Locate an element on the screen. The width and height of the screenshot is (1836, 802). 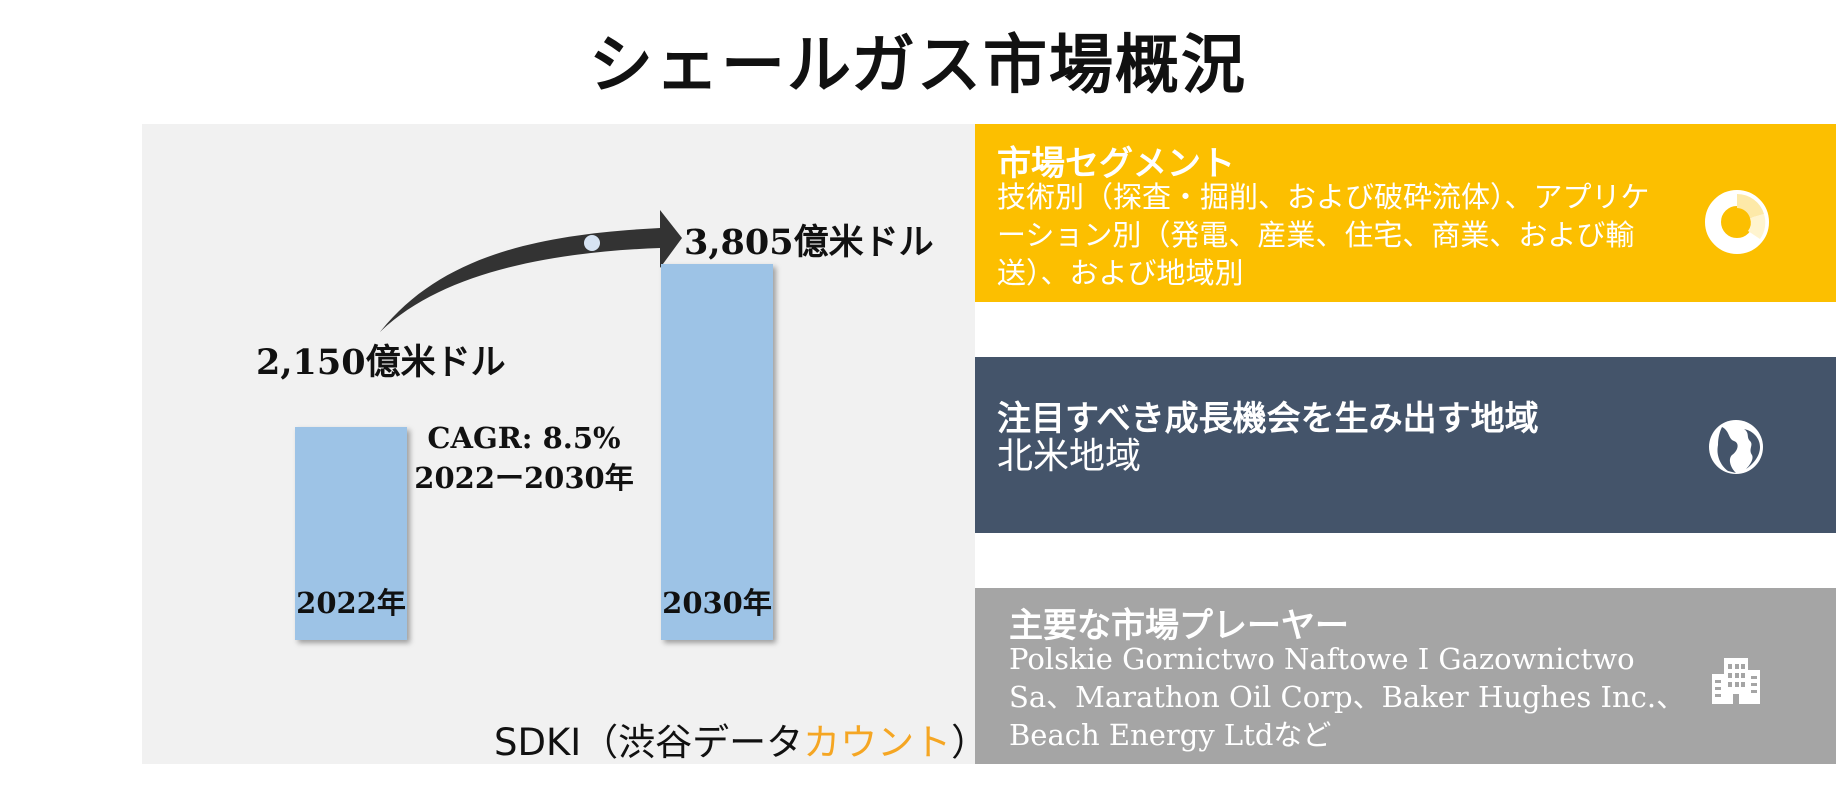
cagr-annotation: CAGR: 8.5% 2022ー2030年 is located at coordinates (524, 458).